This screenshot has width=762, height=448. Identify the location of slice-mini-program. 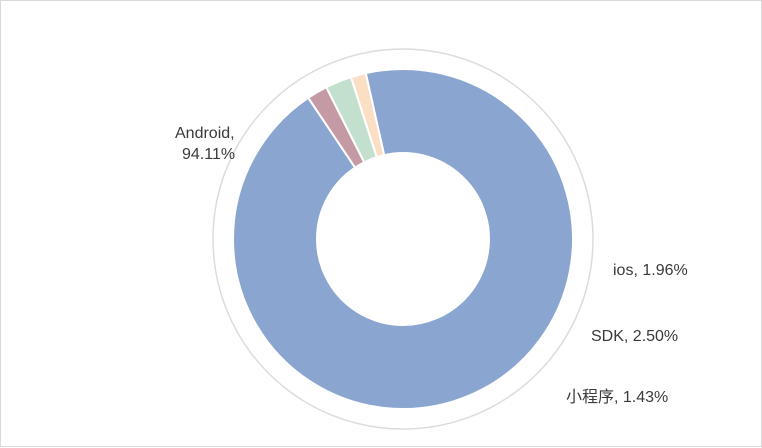
(367, 115).